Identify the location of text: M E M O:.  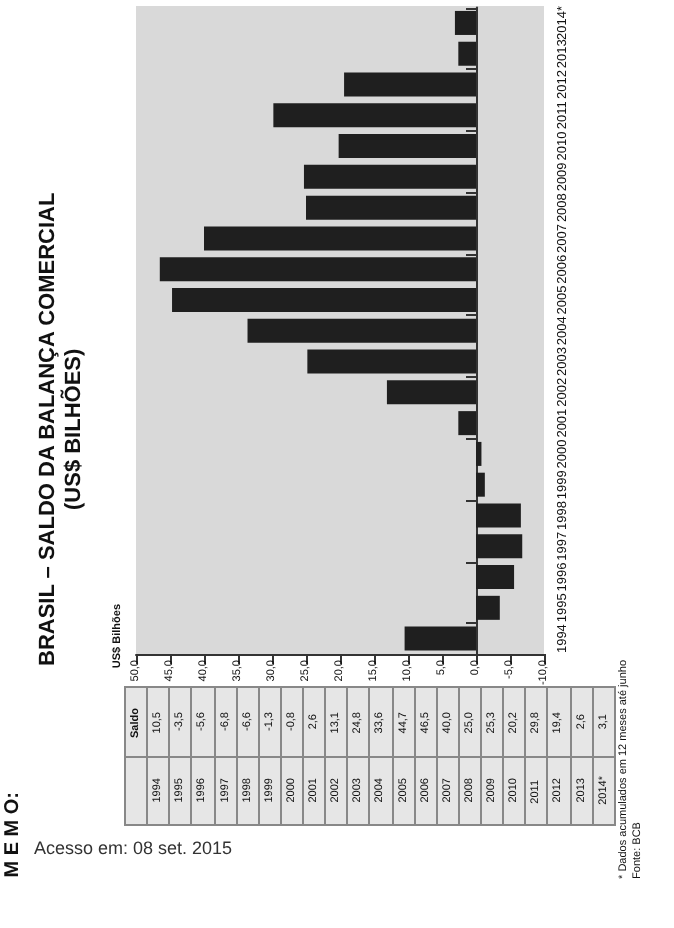
(13, 835).